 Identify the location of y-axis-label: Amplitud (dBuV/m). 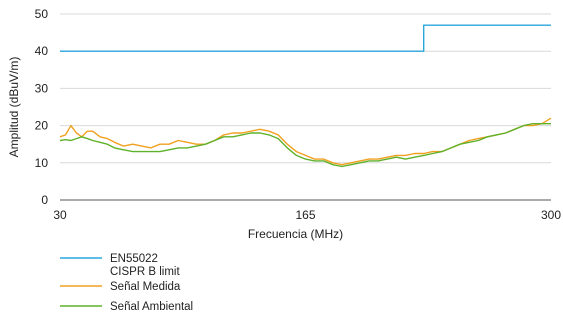
(14, 107).